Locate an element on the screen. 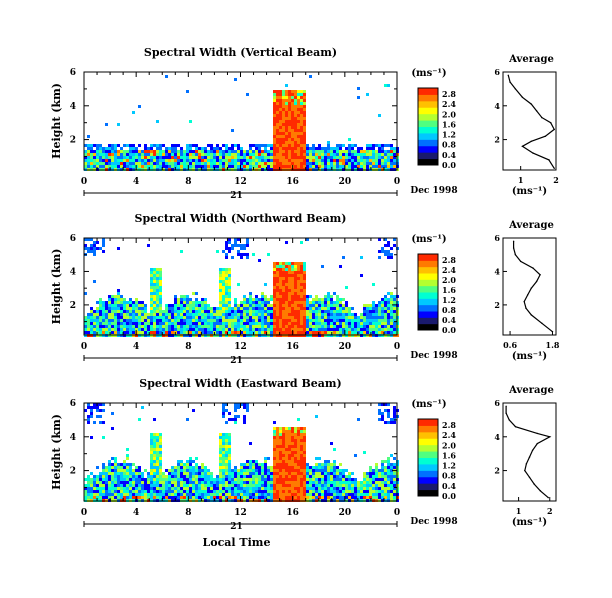 The image size is (612, 598). average-profile: Average 2 4 6 1 2 (ms⁻¹) is located at coordinates (526, 125).